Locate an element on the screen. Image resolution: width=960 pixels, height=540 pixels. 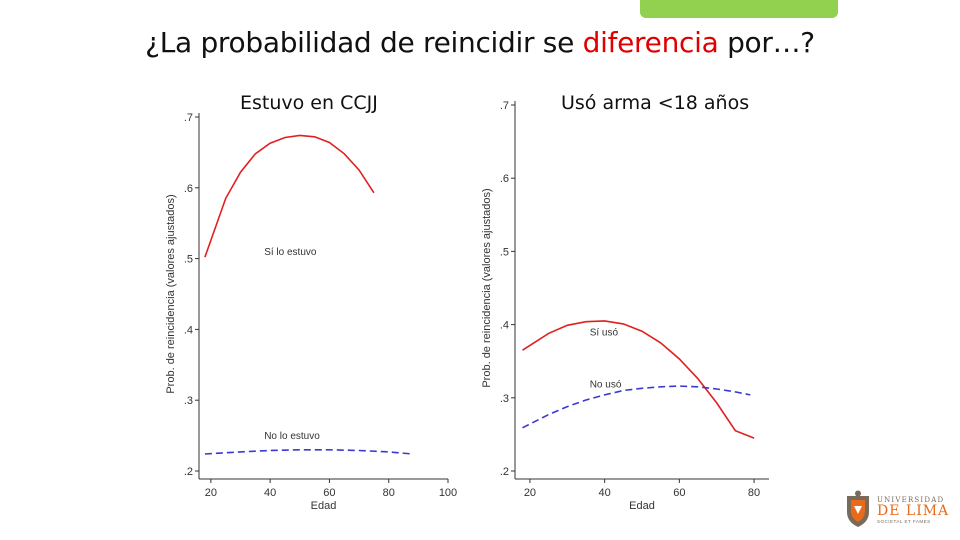
logo-line3: SOCIETAL ET FAMES is located at coordinates (904, 521).